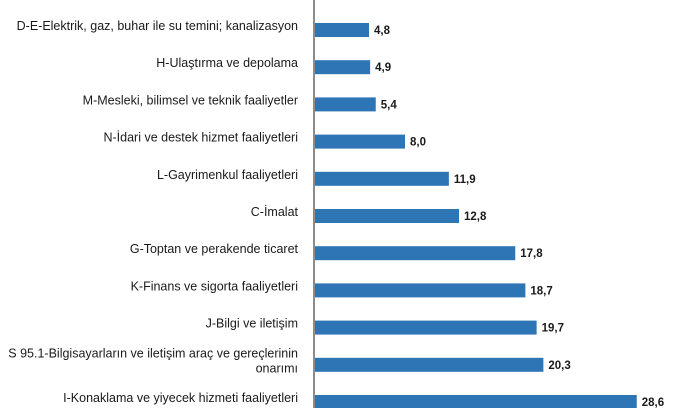 Image resolution: width=692 pixels, height=408 pixels. I want to click on value-label: 8,0, so click(418, 143).